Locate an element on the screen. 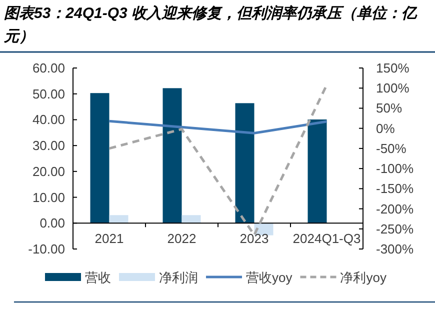 The height and width of the screenshot is (326, 435). y2-tick-label: 150% is located at coordinates (393, 68).